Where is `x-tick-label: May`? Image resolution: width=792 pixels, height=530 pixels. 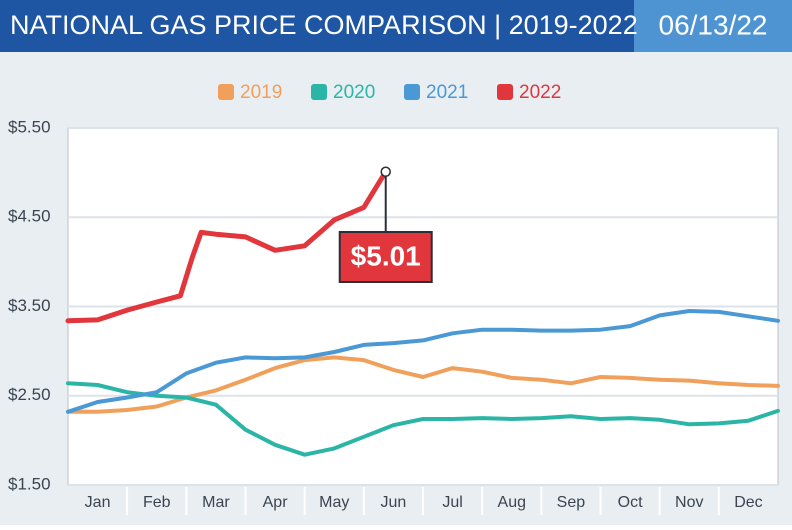
x-tick-label: May is located at coordinates (334, 502).